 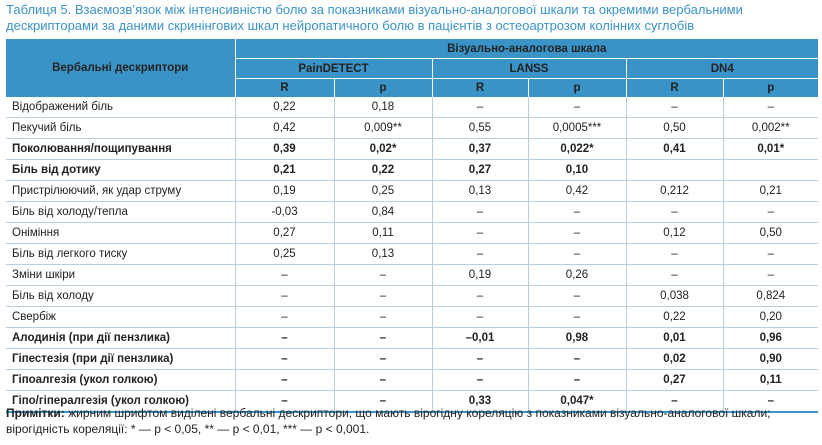 I want to click on descriptor-column-header: Вербальні дескриптори, so click(x=120, y=68).